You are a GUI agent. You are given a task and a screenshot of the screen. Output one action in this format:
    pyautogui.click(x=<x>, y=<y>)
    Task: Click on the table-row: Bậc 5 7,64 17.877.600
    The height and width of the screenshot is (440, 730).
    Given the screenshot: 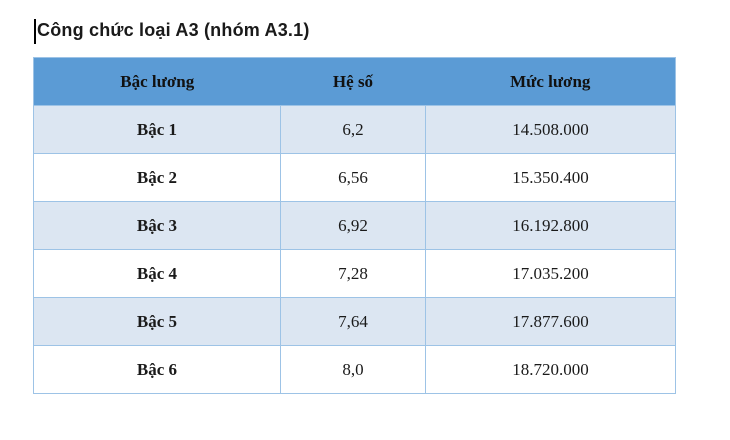 What is the action you would take?
    pyautogui.click(x=354, y=321)
    